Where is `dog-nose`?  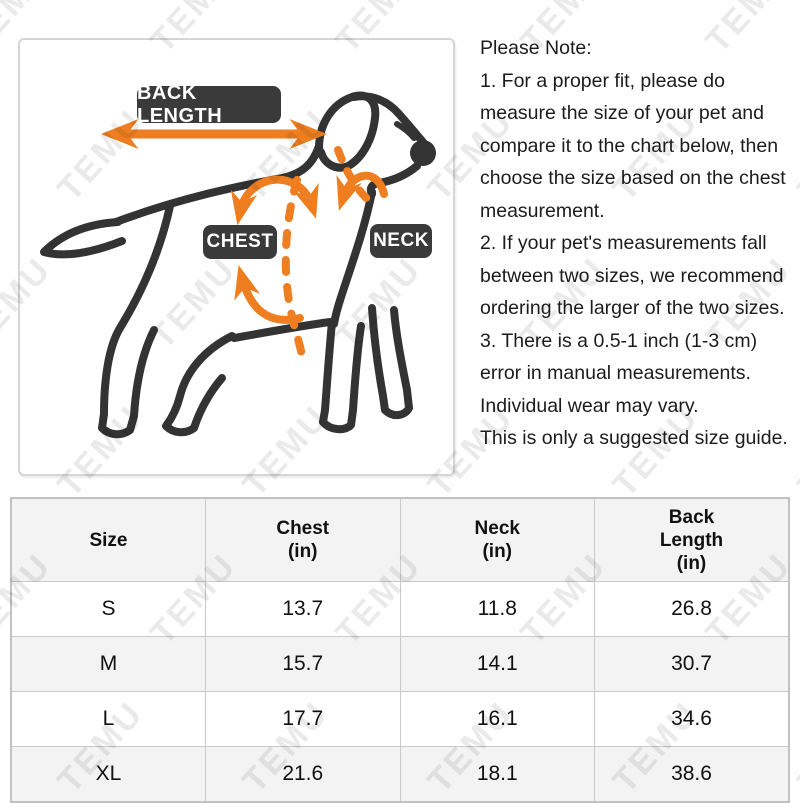 dog-nose is located at coordinates (423, 153).